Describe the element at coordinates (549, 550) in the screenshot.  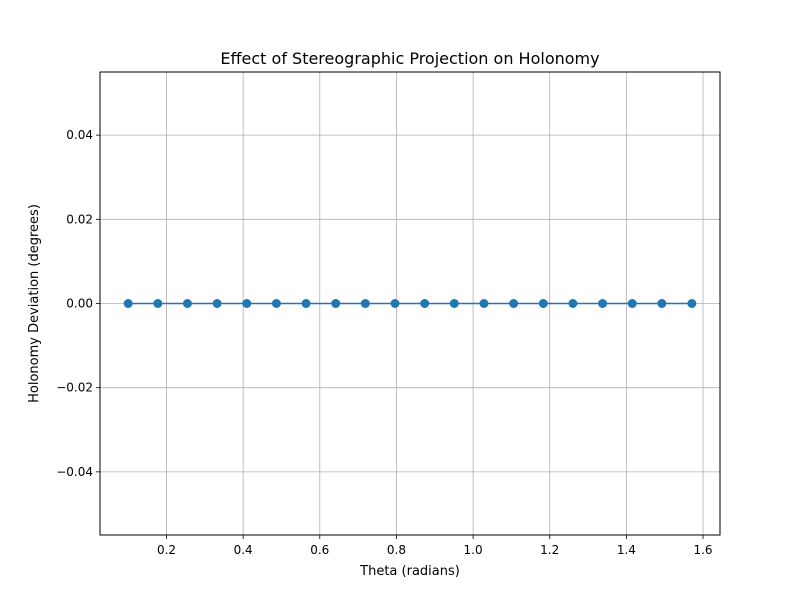
I see `x-tick-label: 1.2` at that location.